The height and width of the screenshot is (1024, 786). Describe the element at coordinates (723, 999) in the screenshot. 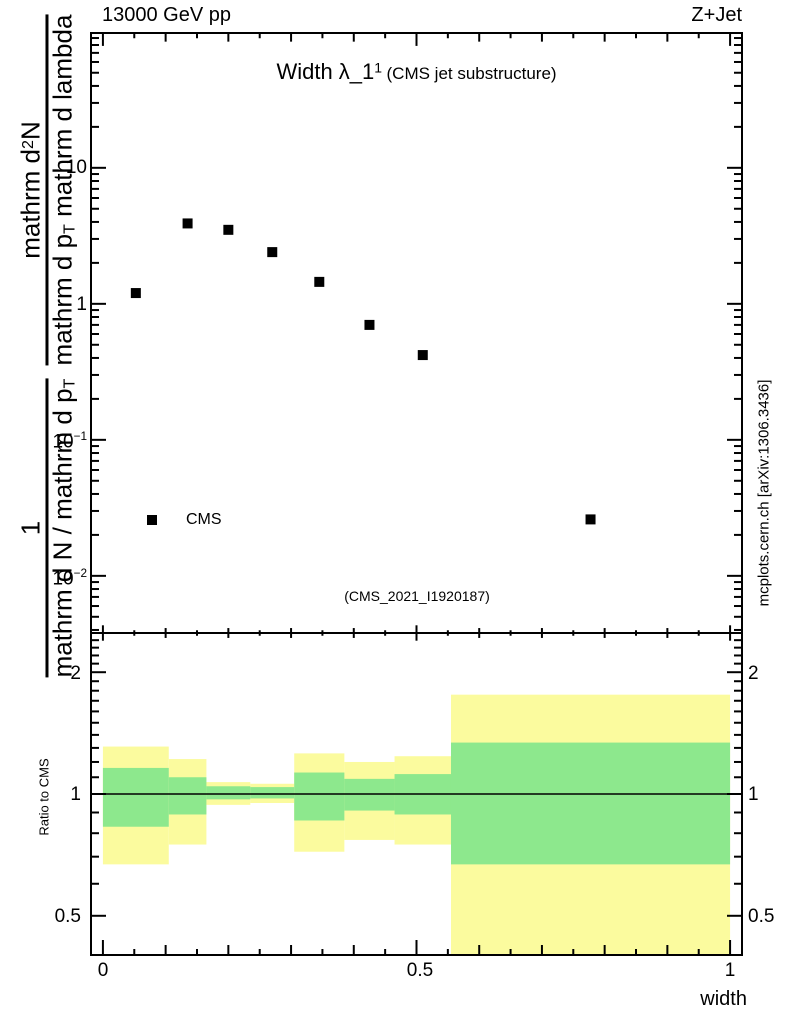

I see `x-axis-title: width` at that location.